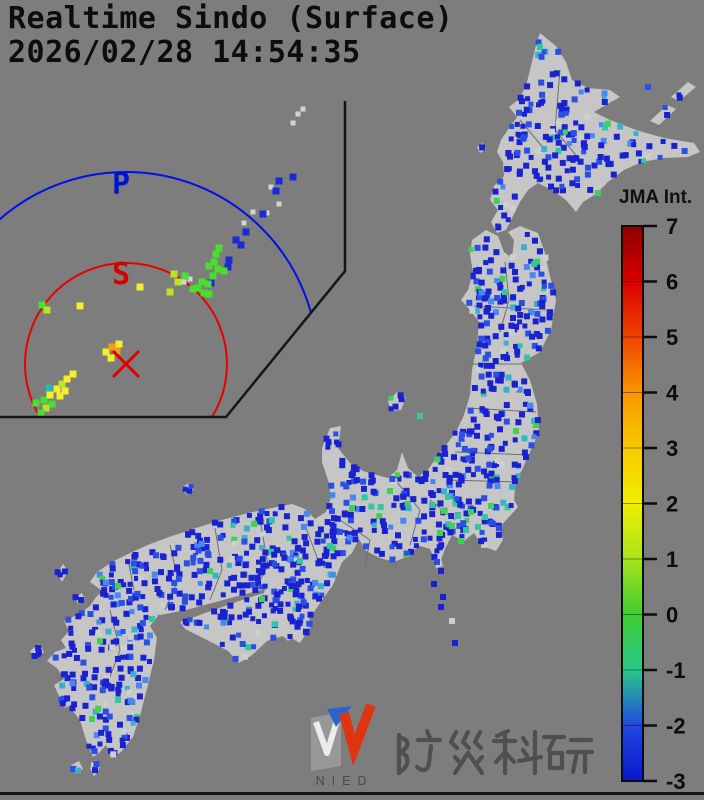 The width and height of the screenshot is (704, 800). Describe the element at coordinates (231, 18) in the screenshot. I see `page-title: Realtime Sindo (Surface)` at that location.